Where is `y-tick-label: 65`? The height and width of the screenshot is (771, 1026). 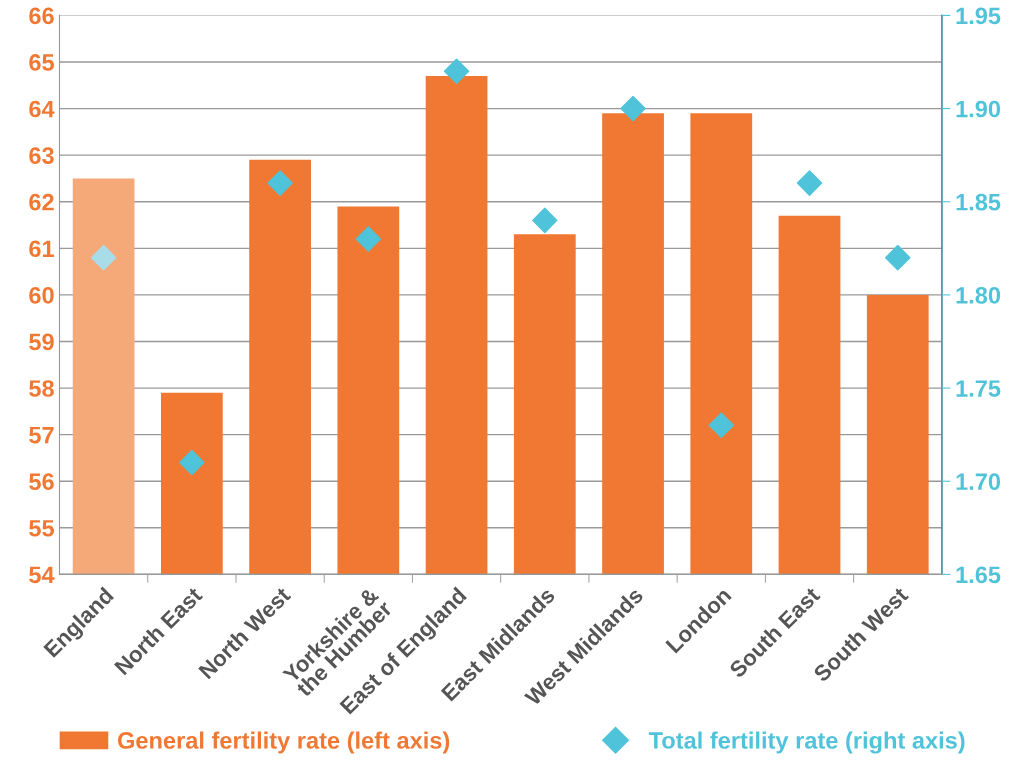 y-tick-label: 65 is located at coordinates (41, 62).